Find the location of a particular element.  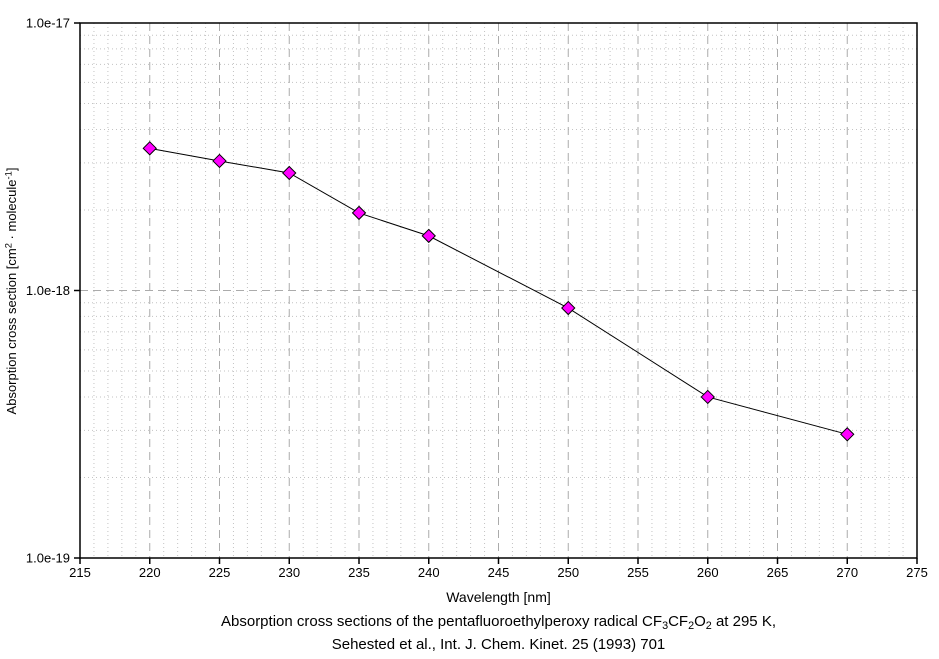

y-tick-label: 1.0e-17 is located at coordinates (48, 23).